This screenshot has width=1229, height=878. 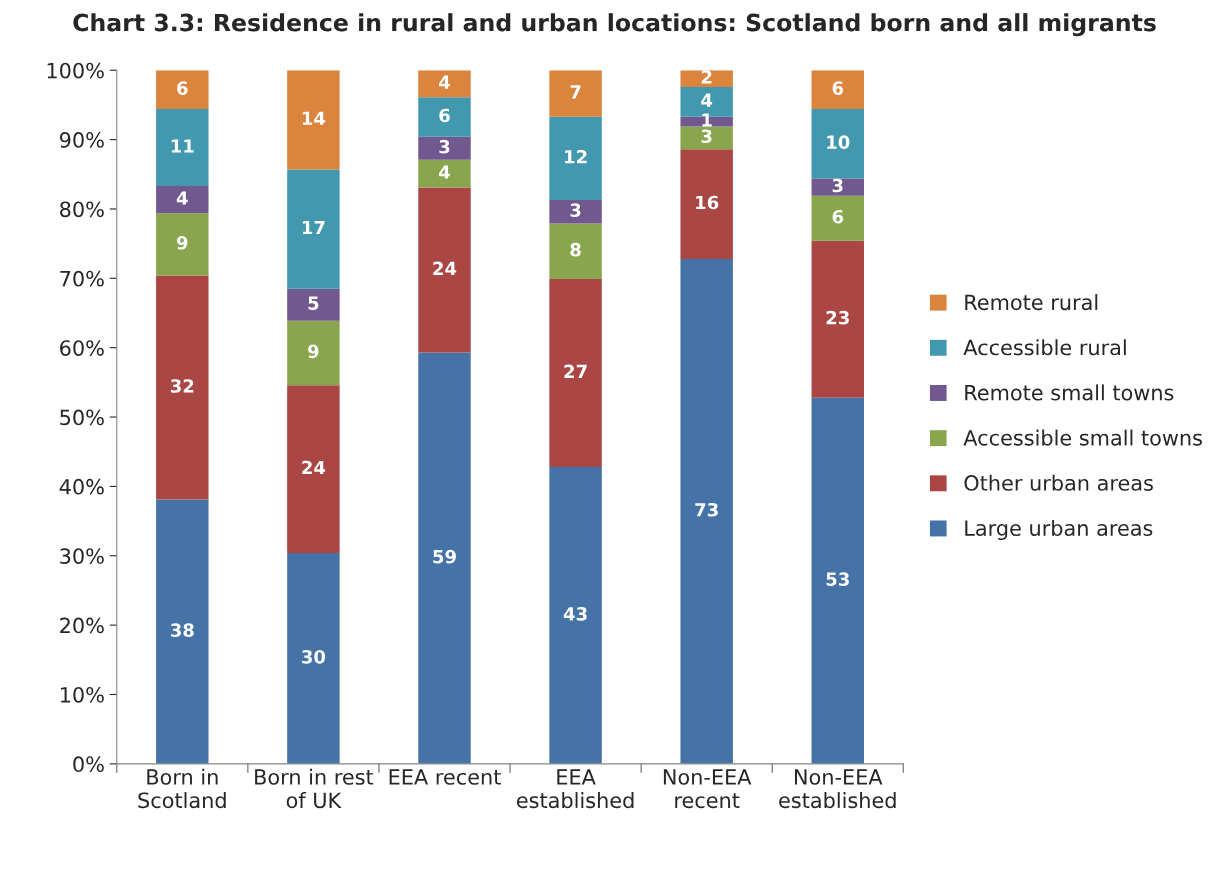 I want to click on y-tick-label: 20%, so click(x=82, y=625).